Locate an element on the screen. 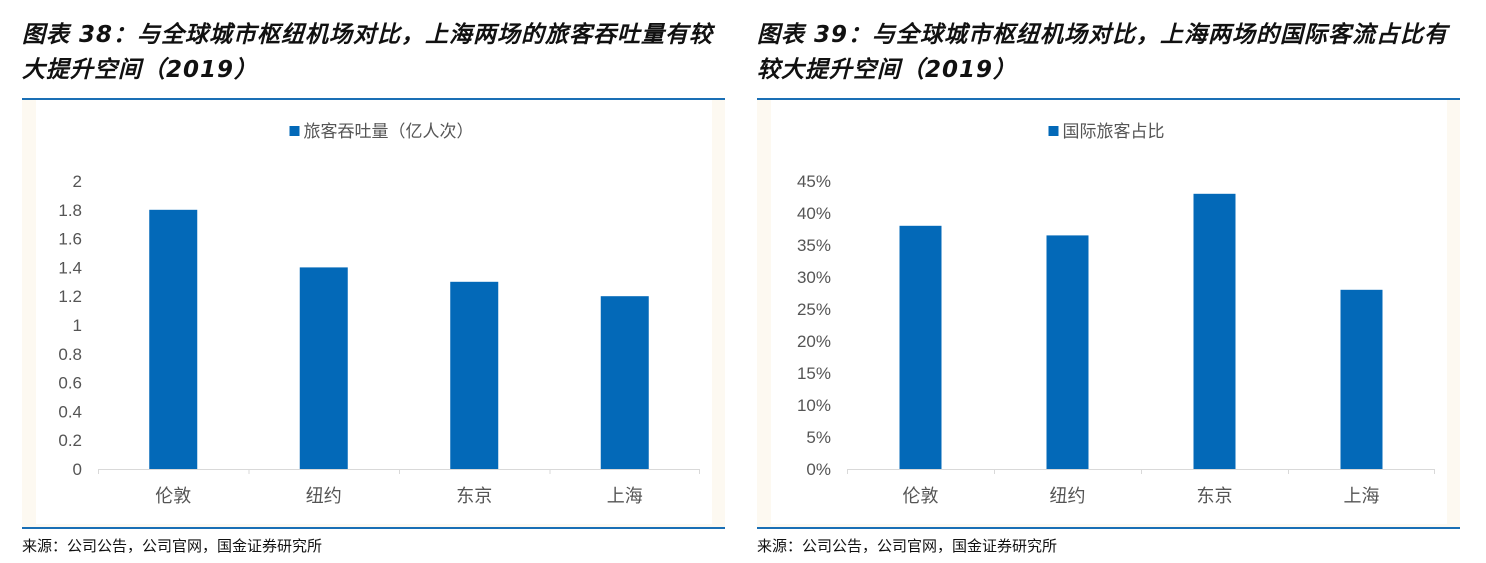 This screenshot has width=1486, height=563. y-tick-label: 1 is located at coordinates (77, 325).